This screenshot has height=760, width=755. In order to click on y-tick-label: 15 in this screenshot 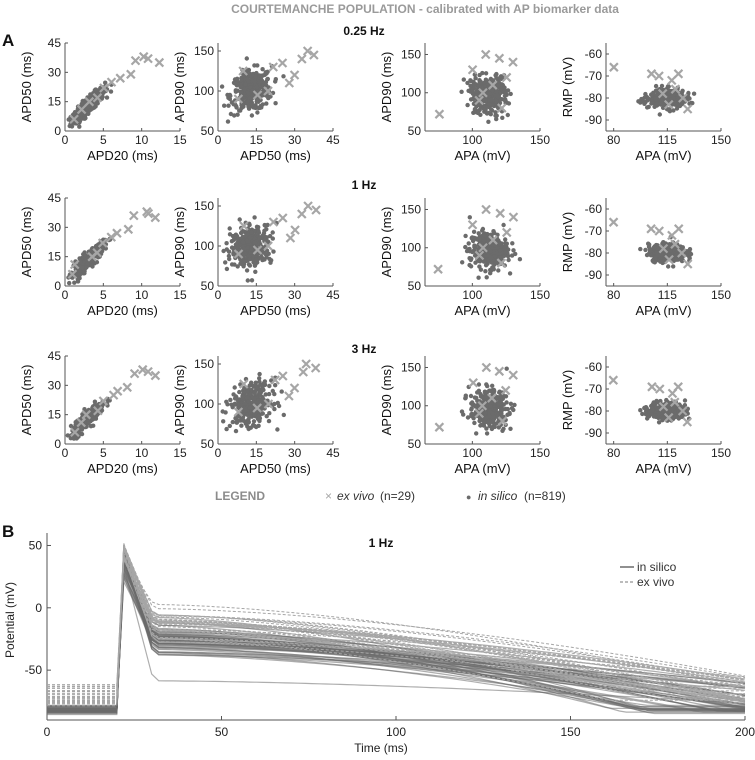, I will do `click(55, 102)`.